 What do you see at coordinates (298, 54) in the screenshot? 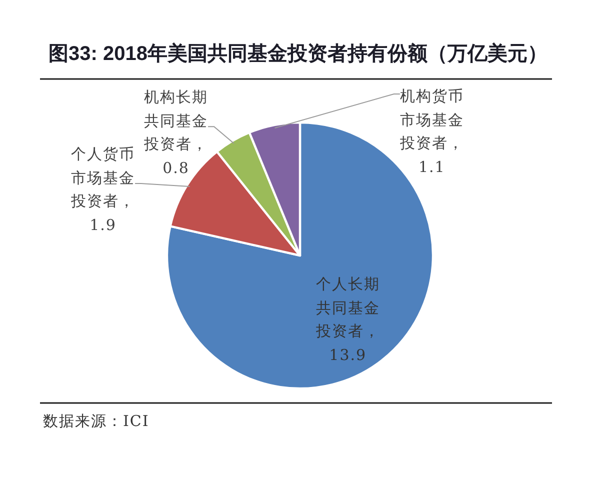
I see `title: 图33: 2018年美国共同基金投资者持有份额（万亿美元）` at bounding box center [298, 54].